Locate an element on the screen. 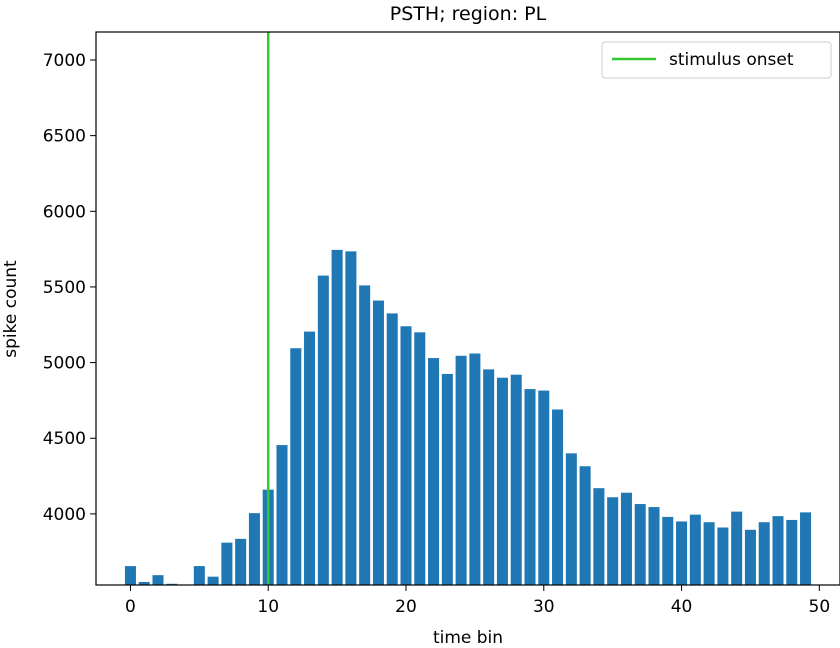 The image size is (840, 648). legend-box is located at coordinates (716, 60).